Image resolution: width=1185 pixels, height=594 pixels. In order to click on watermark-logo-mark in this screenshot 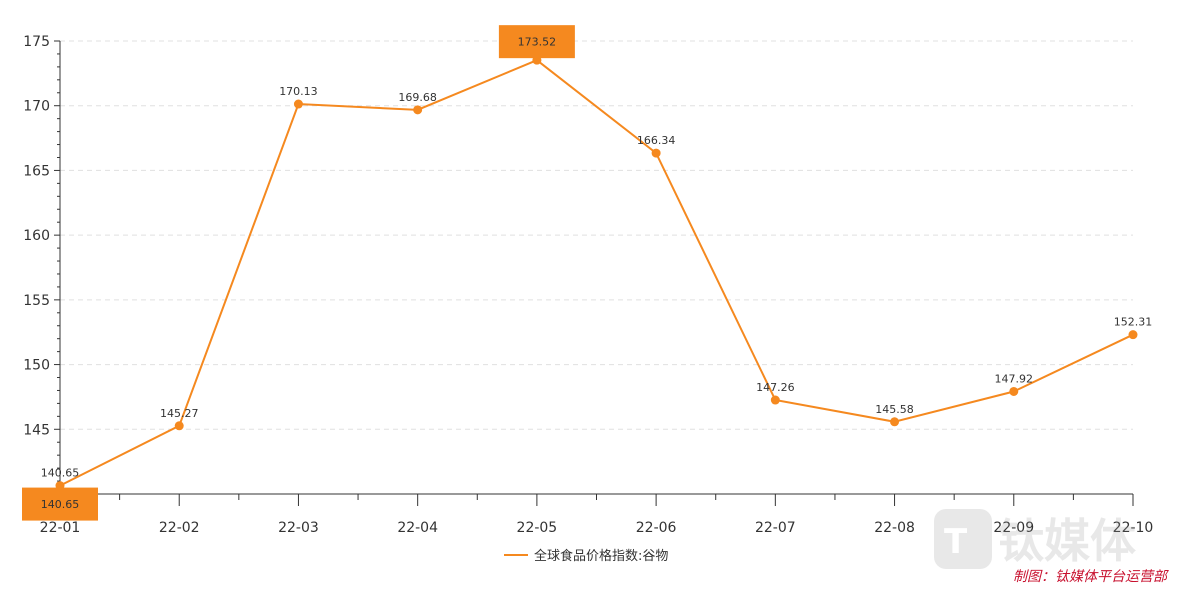, I will do `click(963, 539)`.